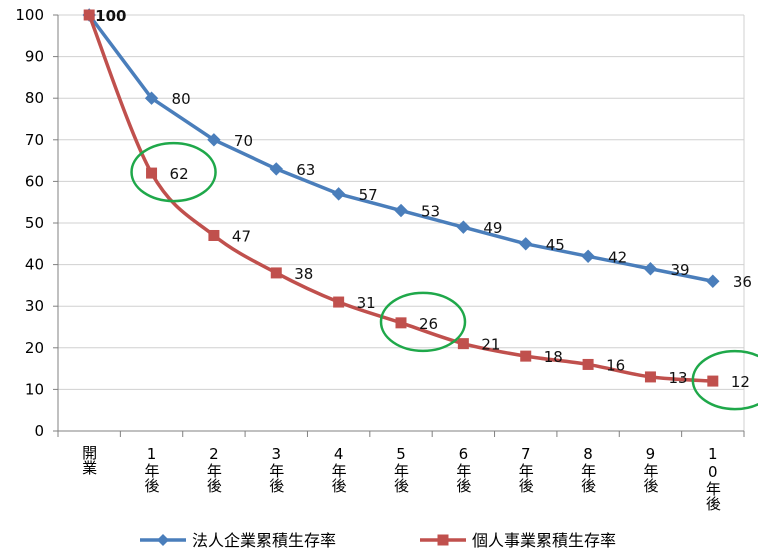 Image resolution: width=758 pixels, height=555 pixels. I want to click on series-1-label-2: 47, so click(241, 236).